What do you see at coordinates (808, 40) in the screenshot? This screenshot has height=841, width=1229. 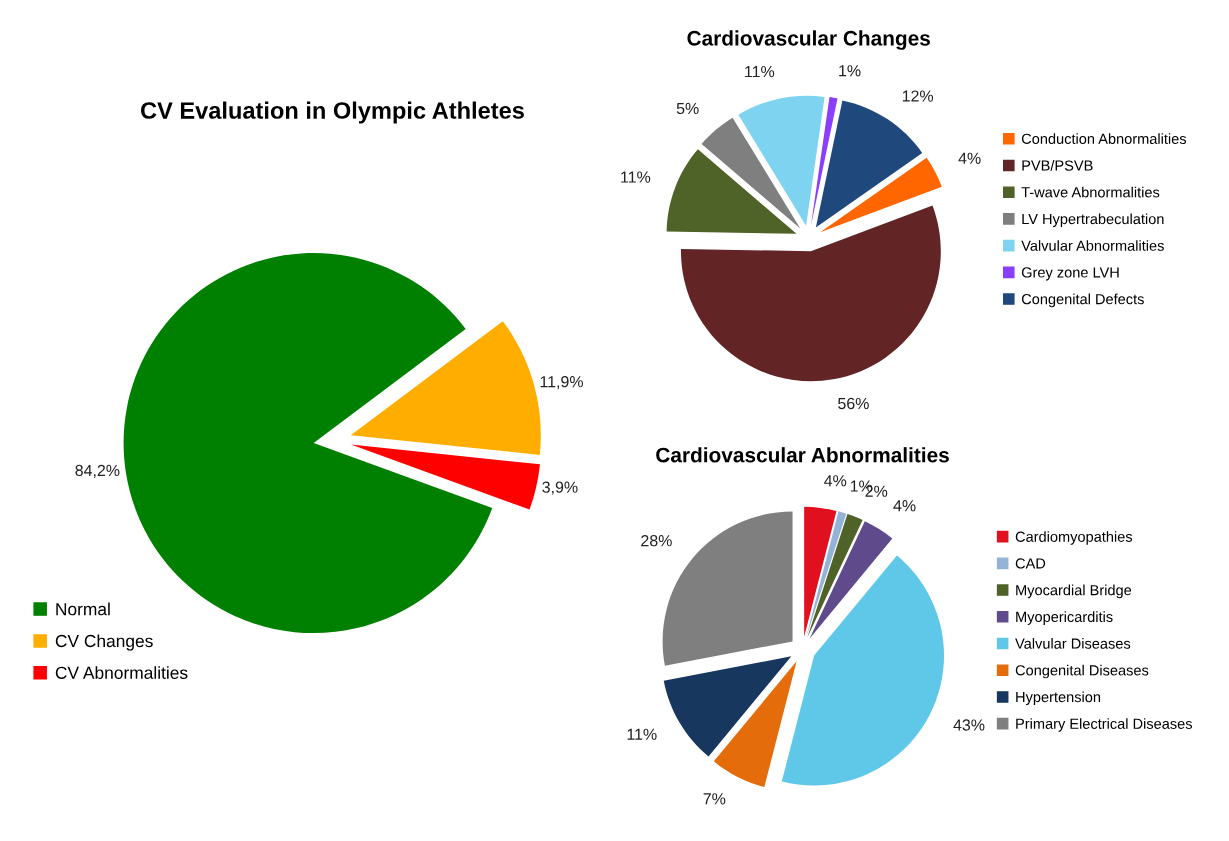 I see `chart-title: Cardiovascular Changes` at bounding box center [808, 40].